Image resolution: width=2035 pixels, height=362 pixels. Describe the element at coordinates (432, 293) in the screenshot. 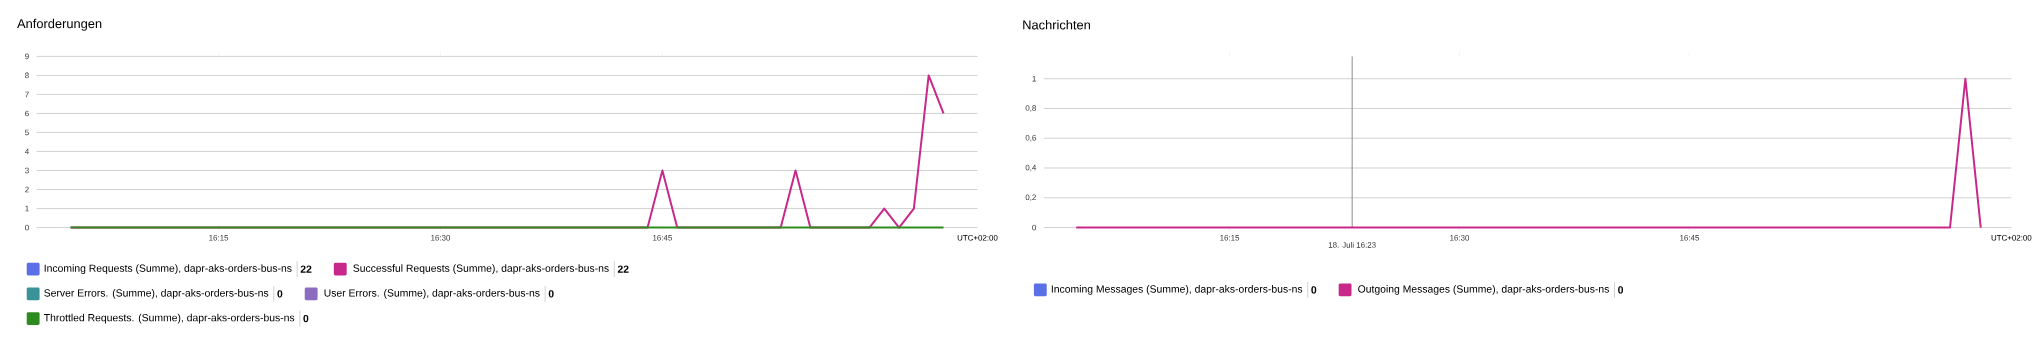

I see `legend-label: User Errors. (Summe), dapr-aks-orders-bus-ns` at that location.